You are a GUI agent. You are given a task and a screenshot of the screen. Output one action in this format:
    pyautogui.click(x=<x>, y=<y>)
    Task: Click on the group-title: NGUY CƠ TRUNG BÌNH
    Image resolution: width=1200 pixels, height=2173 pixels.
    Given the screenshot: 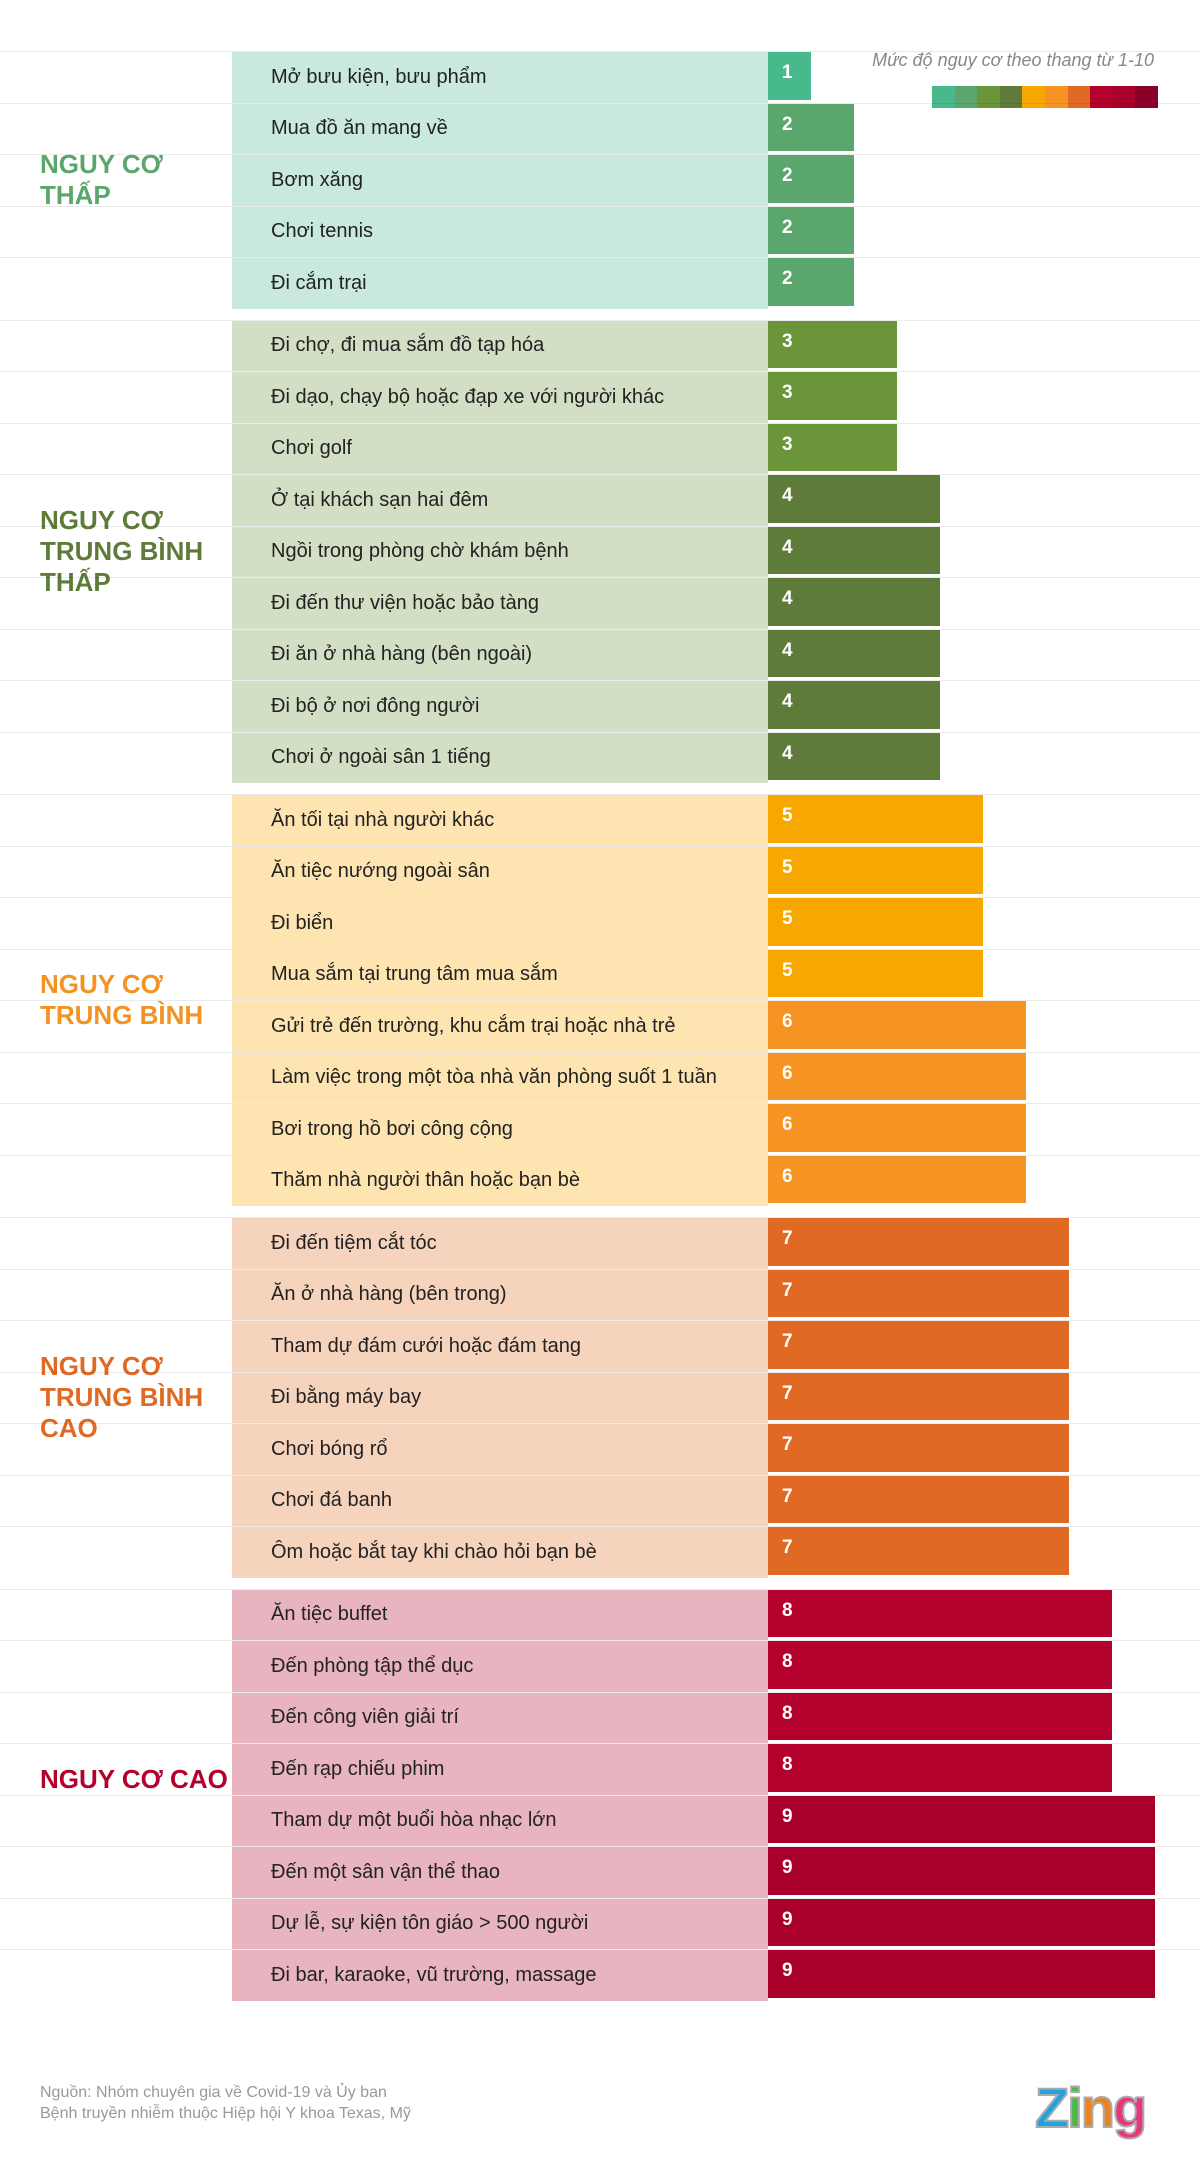 What is the action you would take?
    pyautogui.click(x=122, y=999)
    